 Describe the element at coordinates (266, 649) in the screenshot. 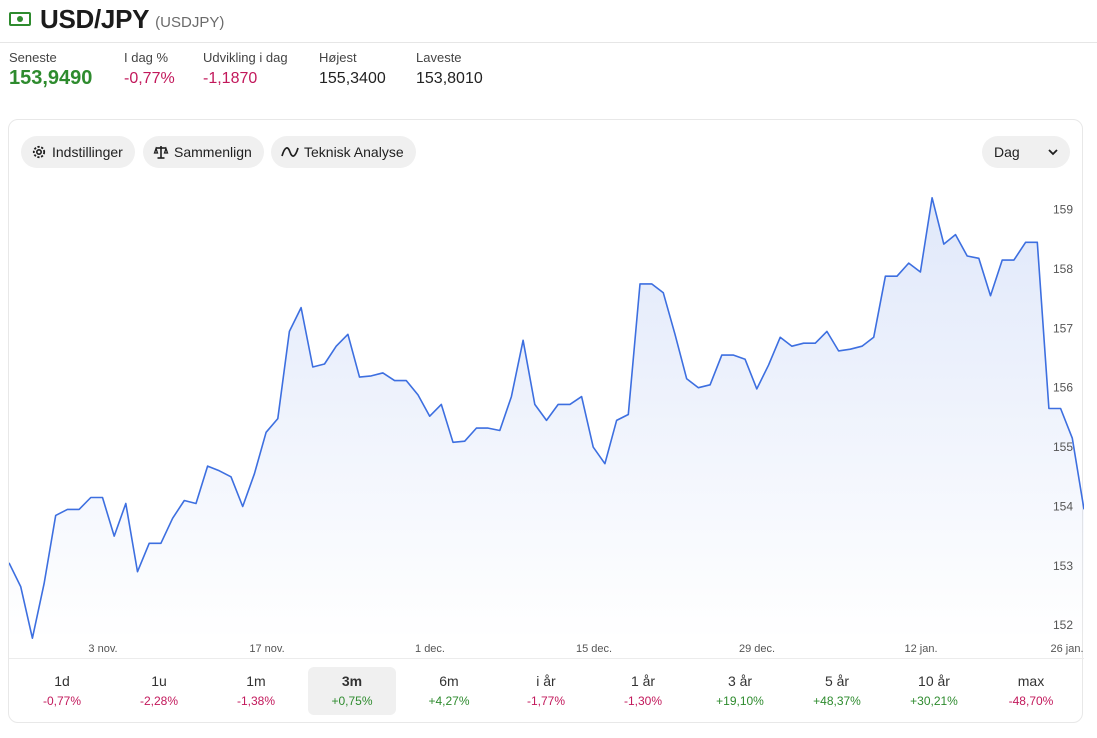

I see `x-tick-label: 17 nov.` at that location.